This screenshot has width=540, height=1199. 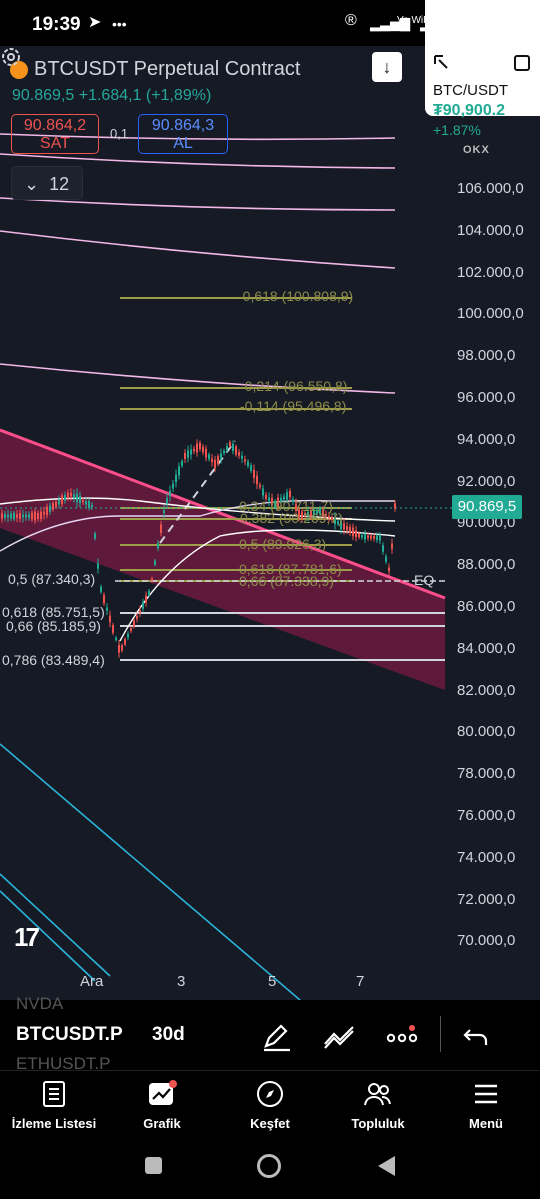 What do you see at coordinates (286, 581) in the screenshot?
I see `fib-level-label: 0,66 (87.338,9)` at bounding box center [286, 581].